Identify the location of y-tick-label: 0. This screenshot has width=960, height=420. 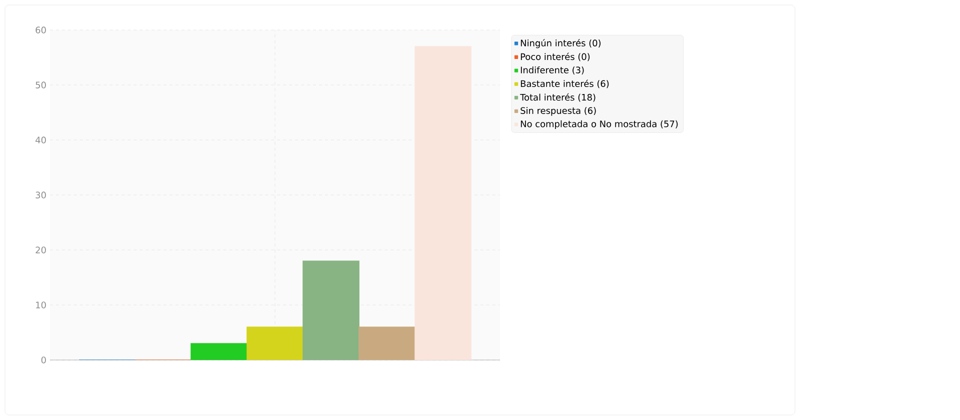
(43, 360).